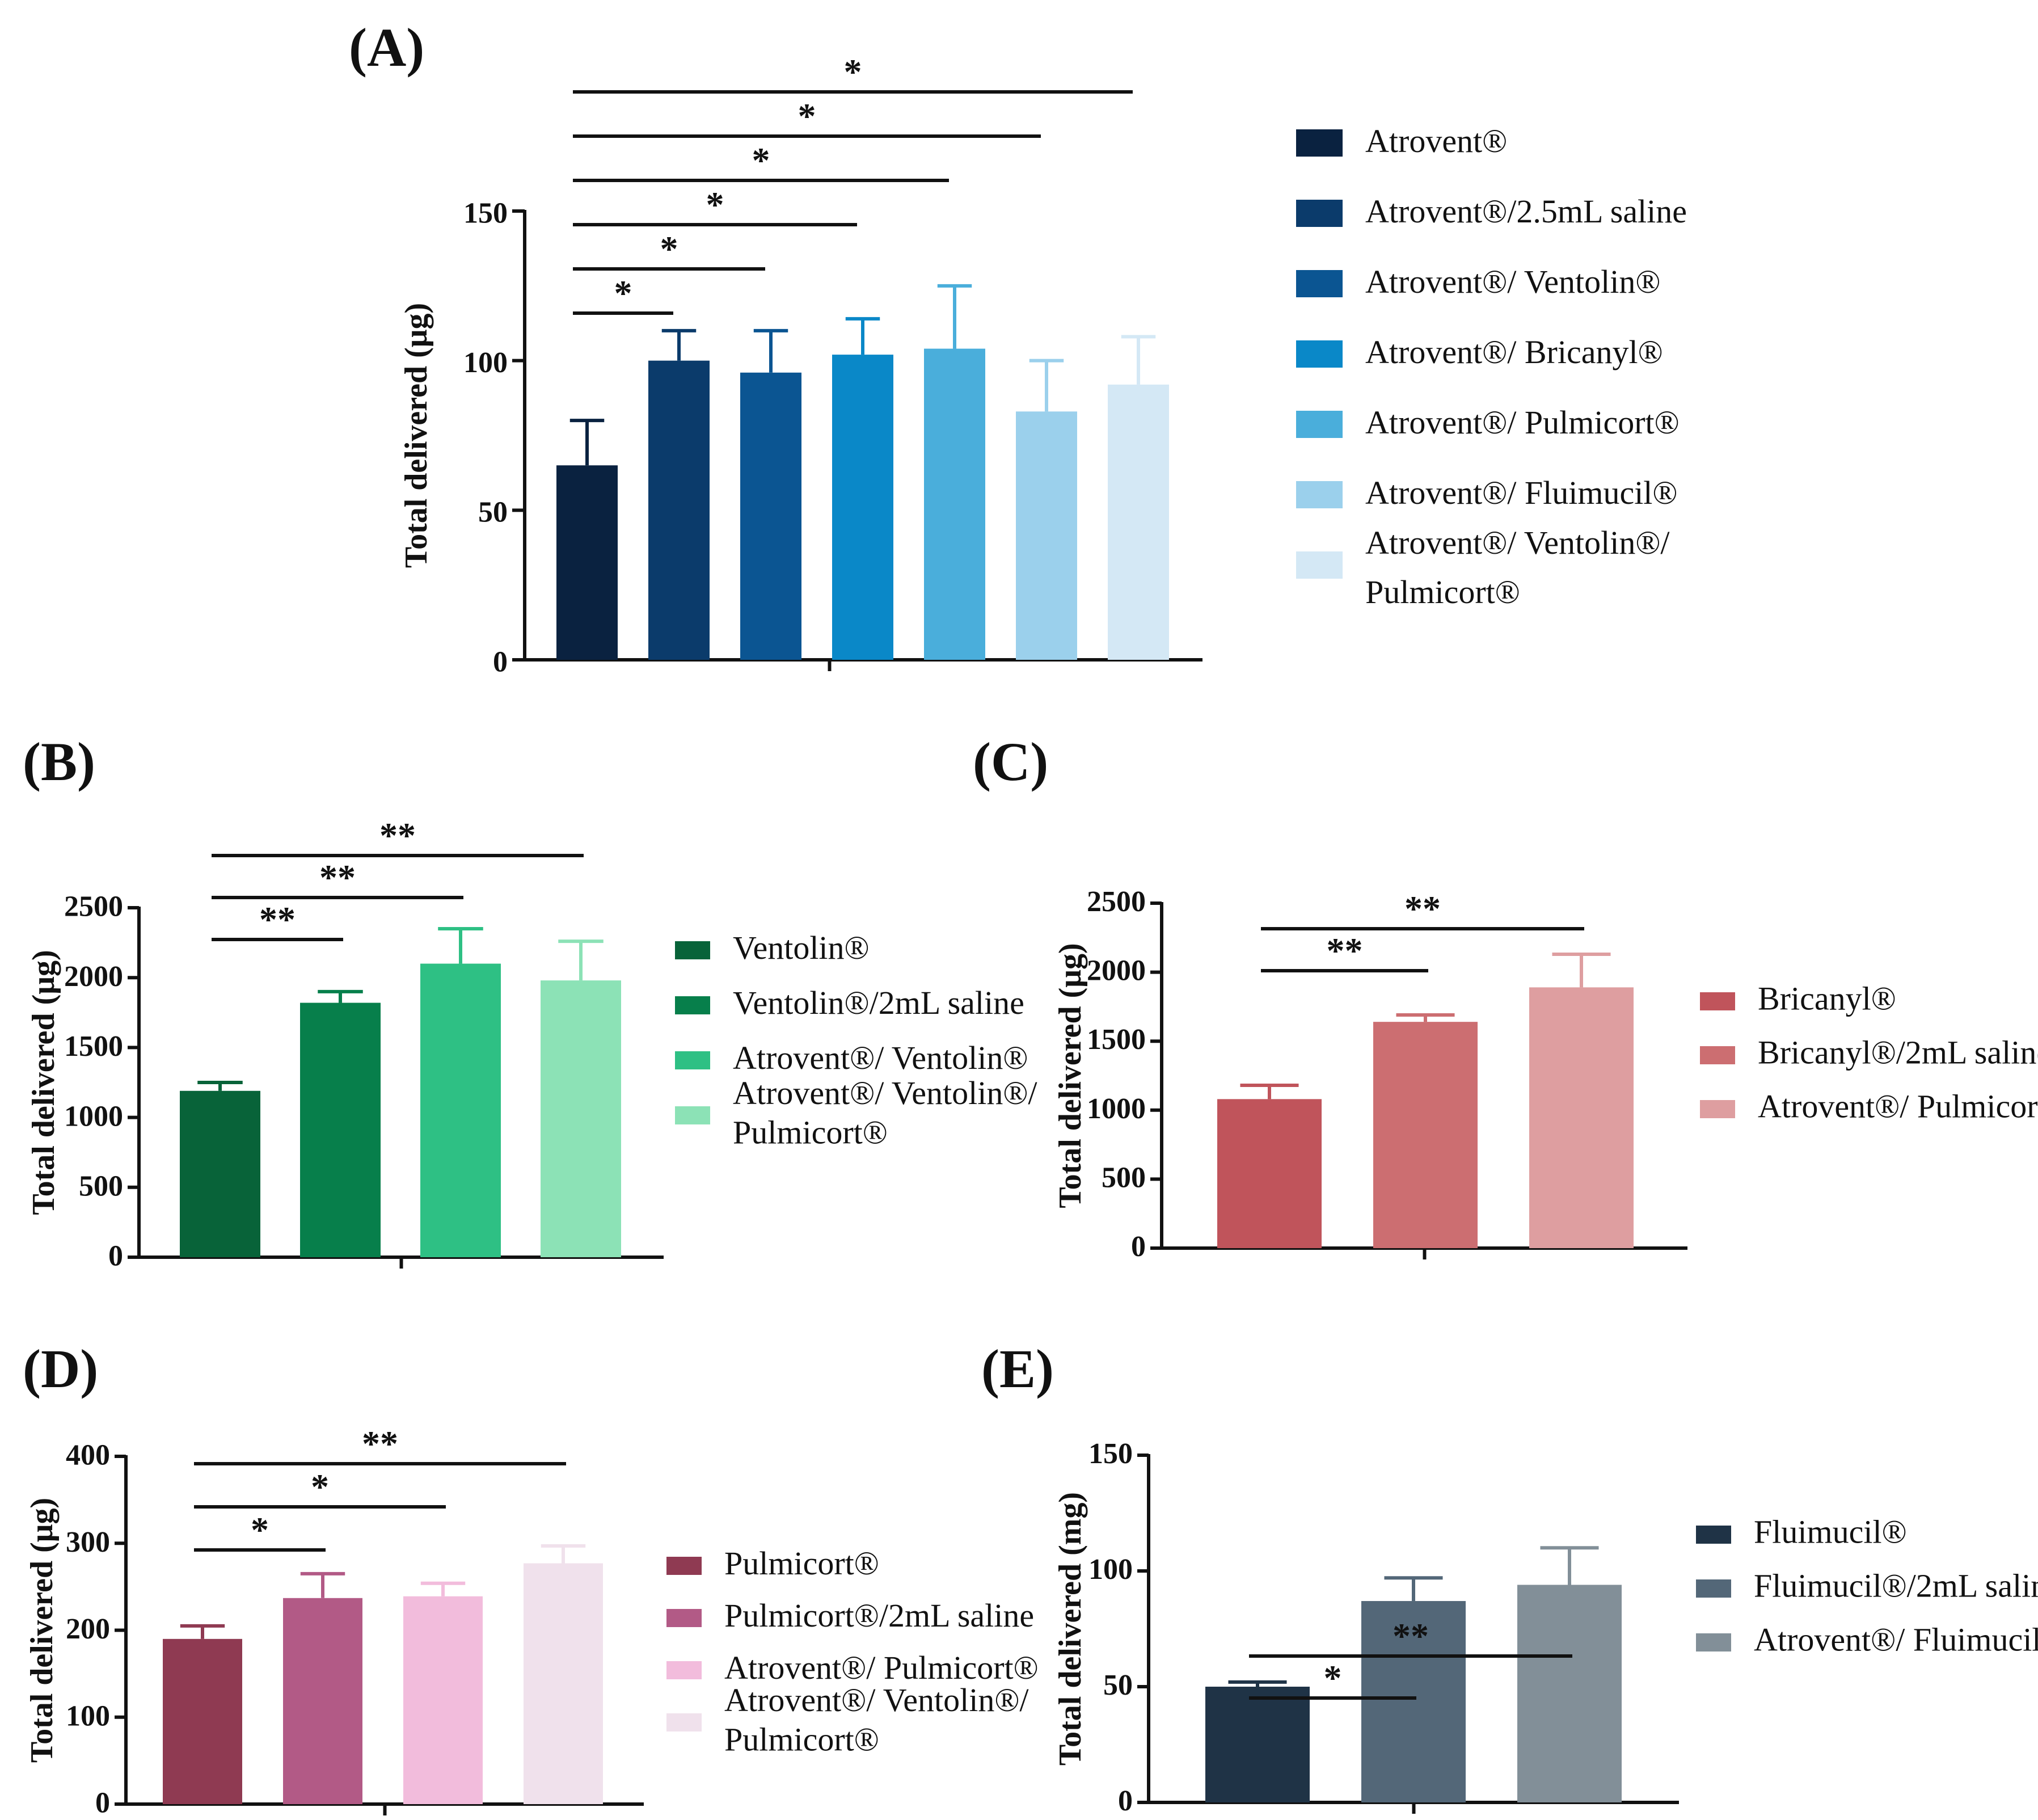 The width and height of the screenshot is (2038, 1820). I want to click on legend-label: Ventolin®/2mL saline, so click(879, 1003).